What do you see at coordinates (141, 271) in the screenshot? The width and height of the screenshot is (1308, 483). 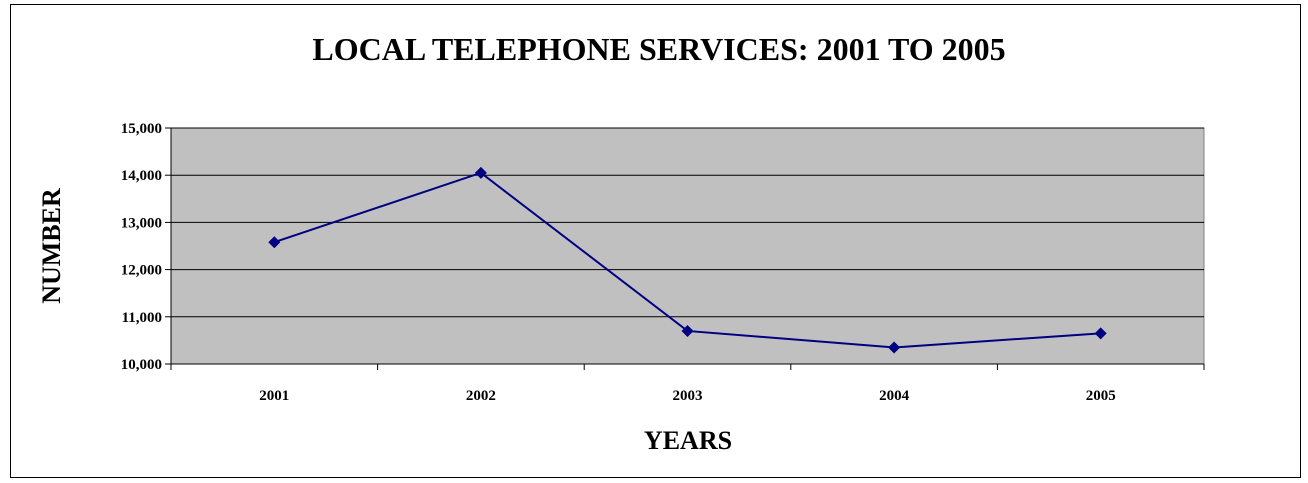 I see `y-tick-label: 12,000` at bounding box center [141, 271].